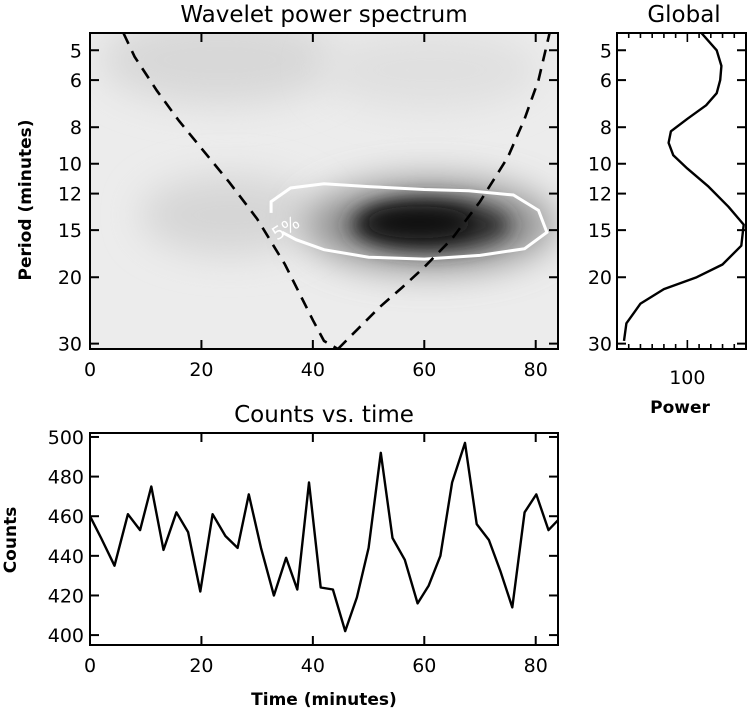  What do you see at coordinates (66, 557) in the screenshot?
I see `y-tick-label: 440` at bounding box center [66, 557].